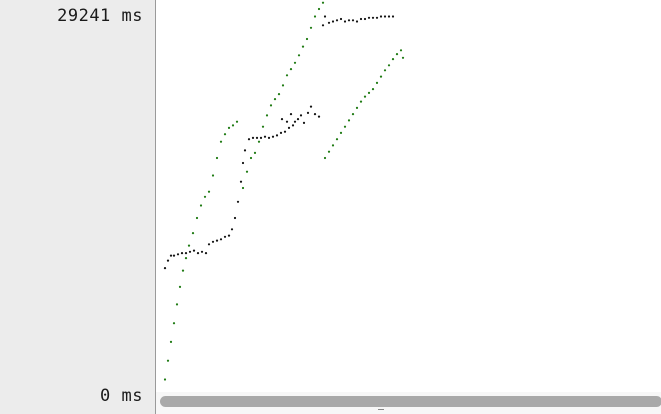 This screenshot has height=414, width=661. I want to click on horizontal-scrollbar, so click(408, 403).